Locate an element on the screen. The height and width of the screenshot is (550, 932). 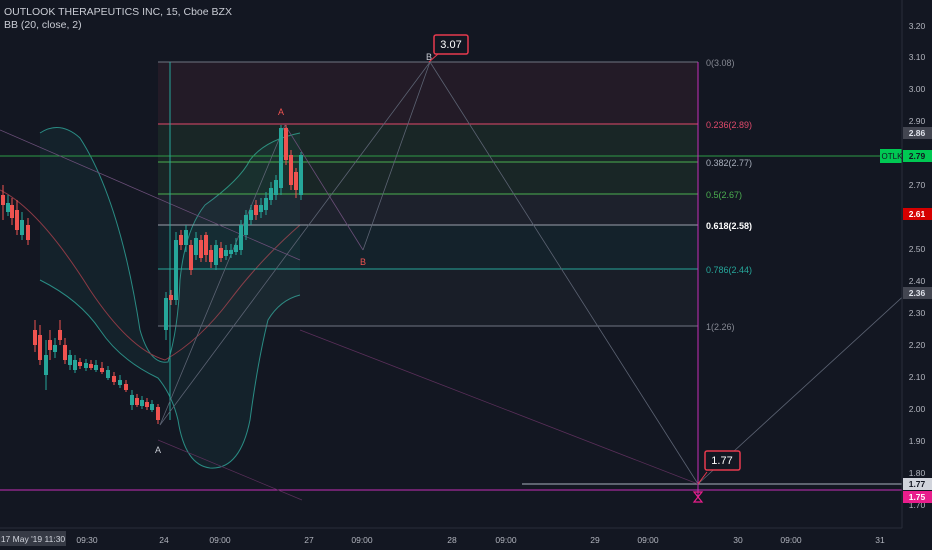
time-cursor-label: 17 May '19 11:30 is located at coordinates (33, 538).